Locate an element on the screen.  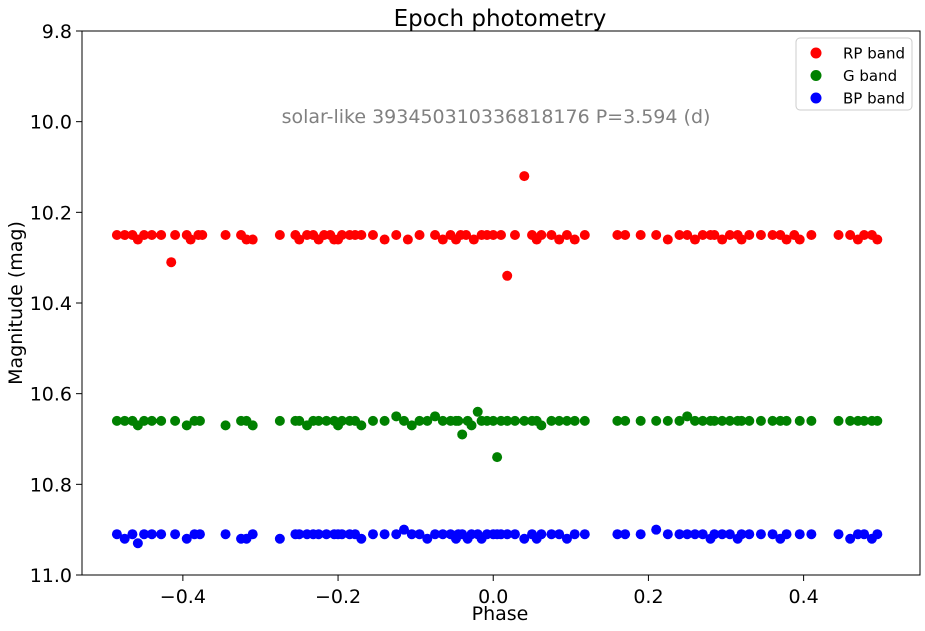
series-rp-band is located at coordinates (497, 226).